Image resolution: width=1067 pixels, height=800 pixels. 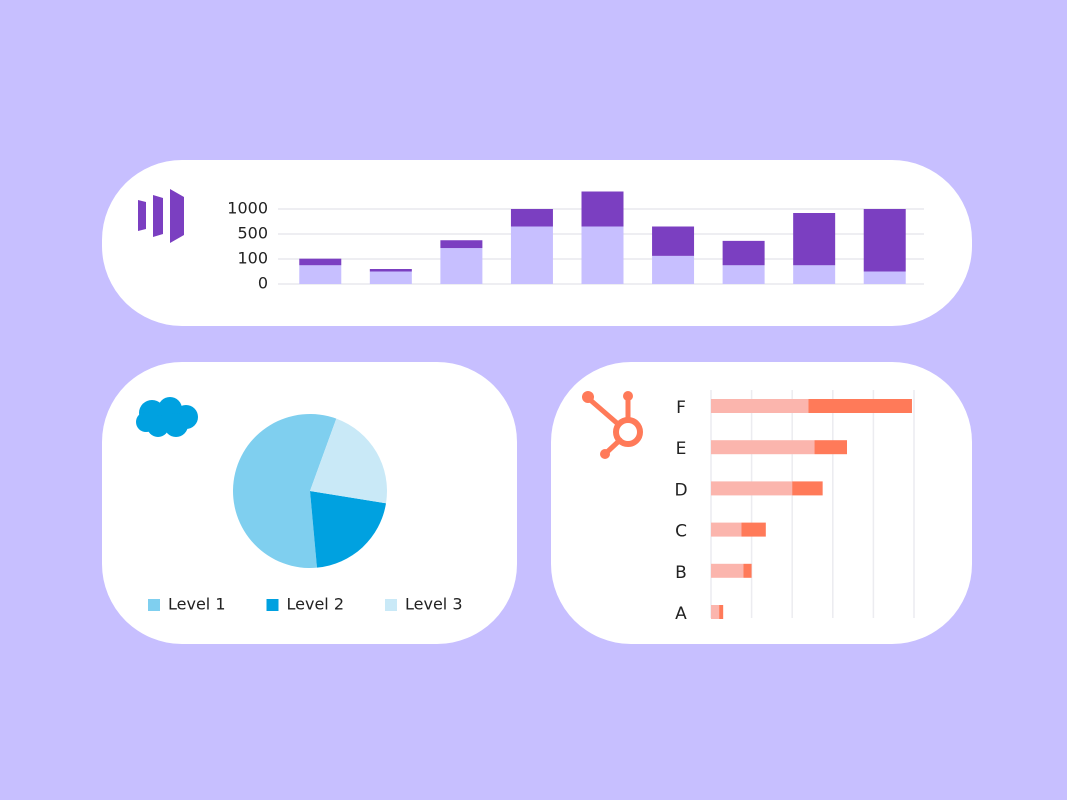 What do you see at coordinates (681, 408) in the screenshot?
I see `y-tick-label: F` at bounding box center [681, 408].